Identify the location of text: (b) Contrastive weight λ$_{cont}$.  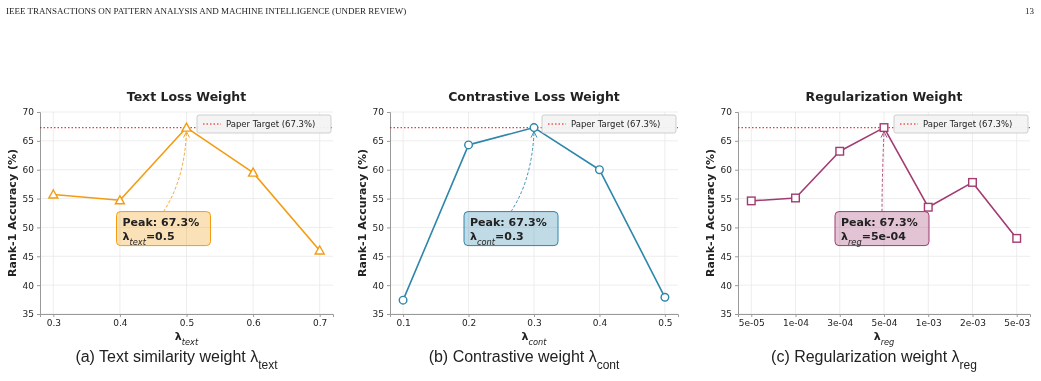
(524, 360).